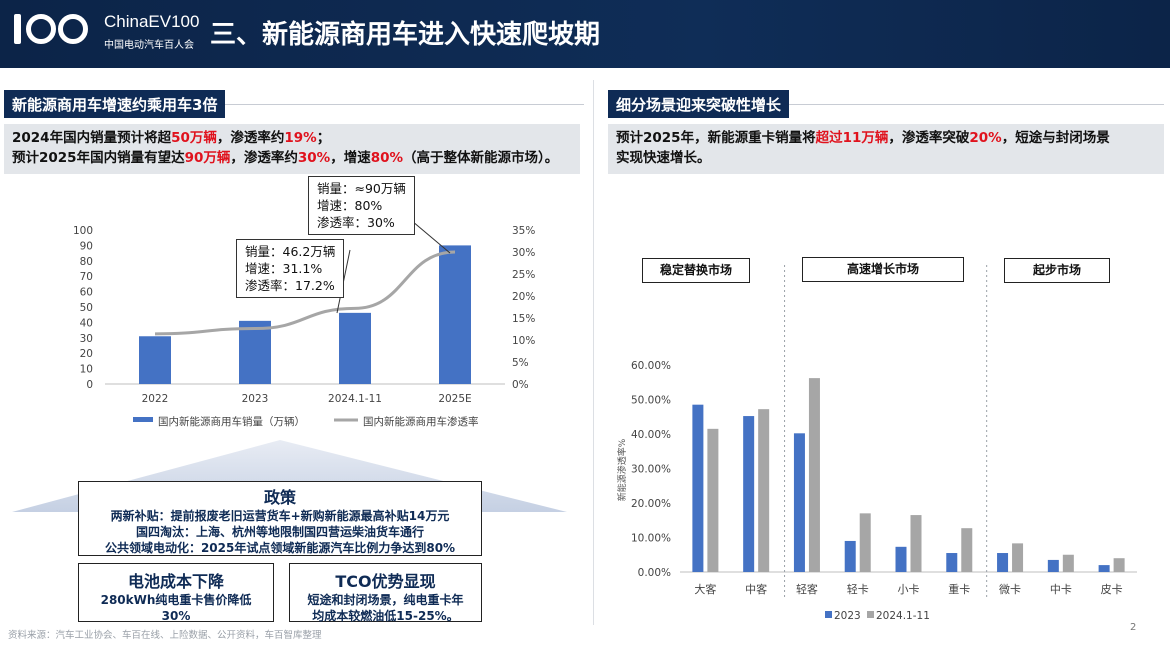 The width and height of the screenshot is (1170, 653). I want to click on legend-swatch-2023, so click(828, 614).